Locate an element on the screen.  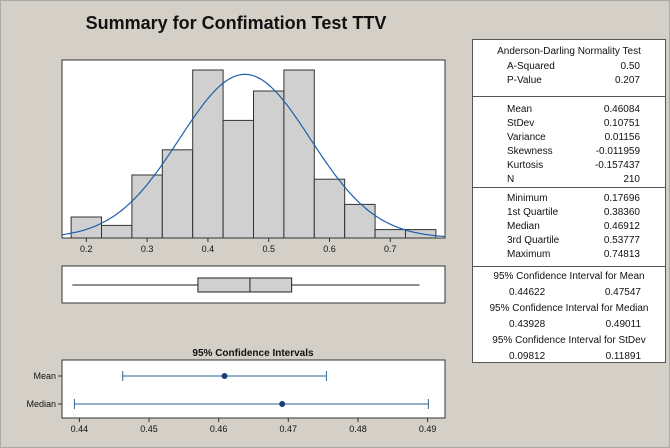
ci-high: 0.47547 is located at coordinates (622, 292).